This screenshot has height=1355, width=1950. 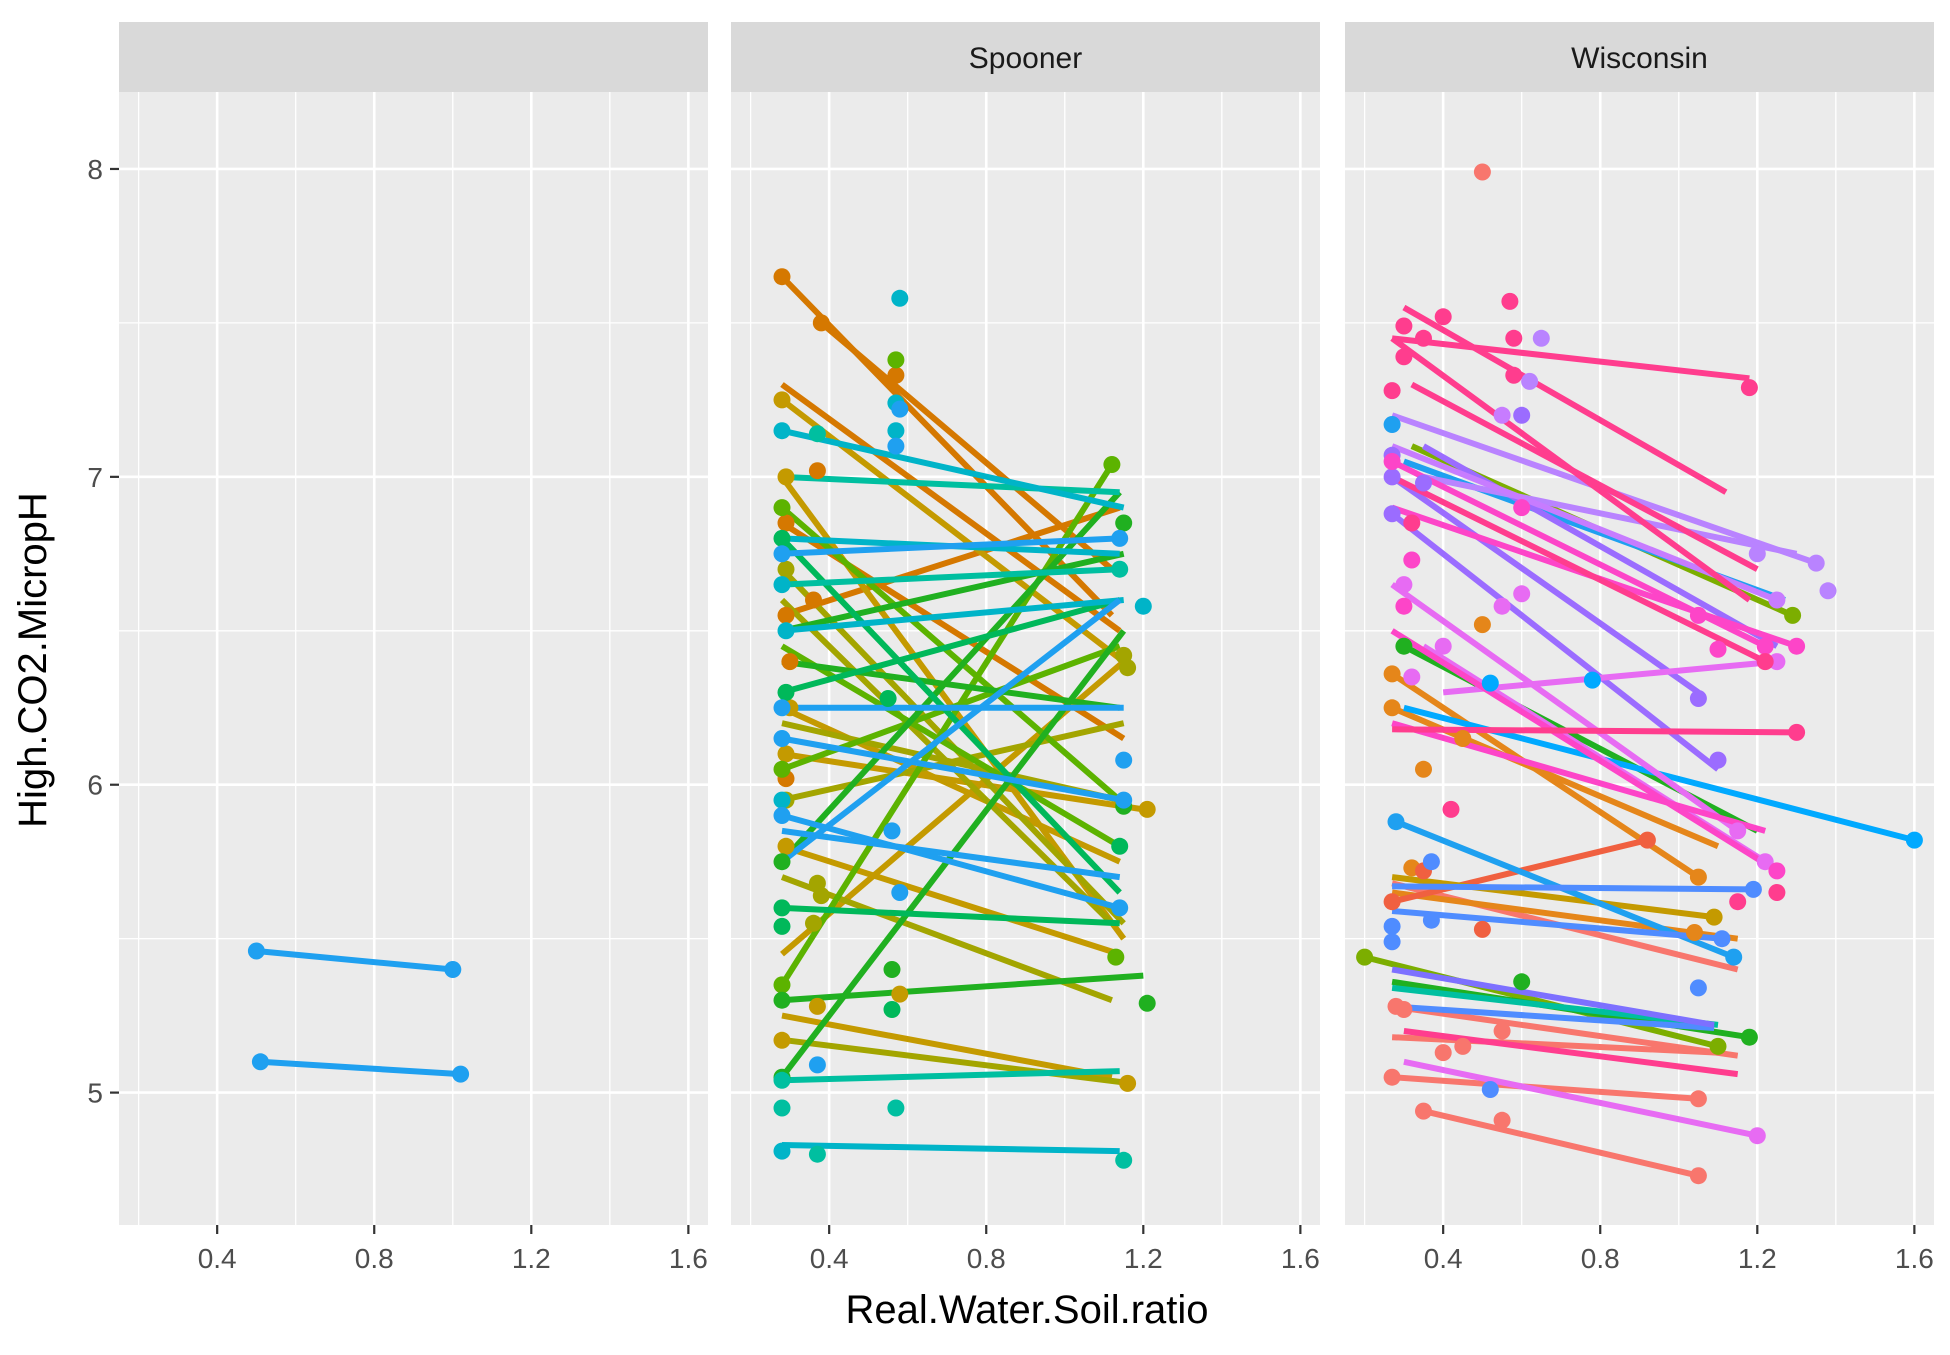 What do you see at coordinates (1026, 1310) in the screenshot?
I see `x-axis-title: Real.Water.Soil.ratio` at bounding box center [1026, 1310].